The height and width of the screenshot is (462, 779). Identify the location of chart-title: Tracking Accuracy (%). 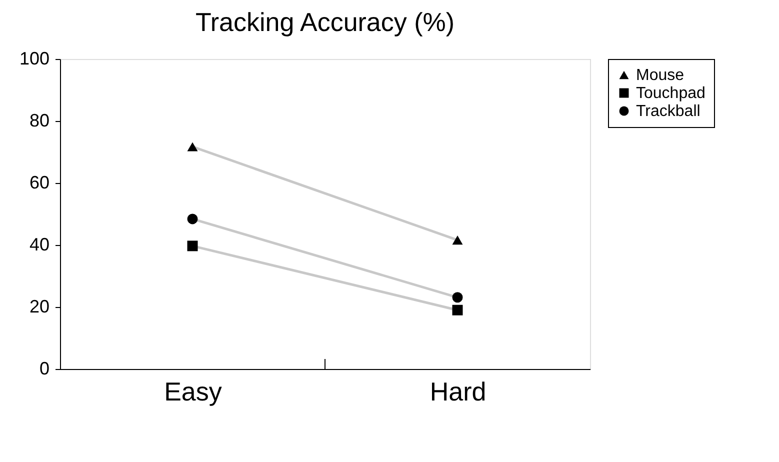
(325, 22).